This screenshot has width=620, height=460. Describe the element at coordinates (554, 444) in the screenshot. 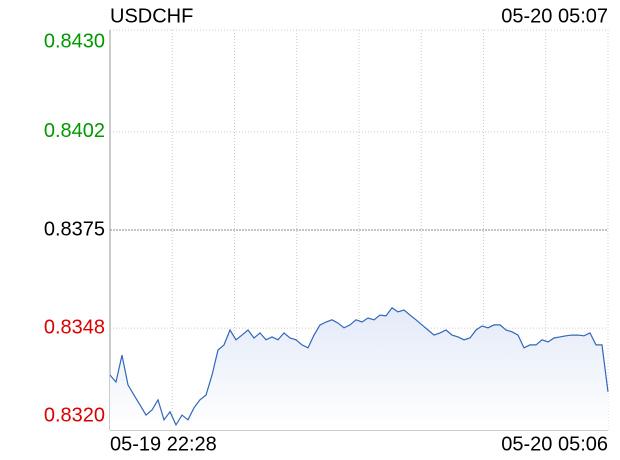

I see `x-tick-label: 05-20 05:06` at that location.